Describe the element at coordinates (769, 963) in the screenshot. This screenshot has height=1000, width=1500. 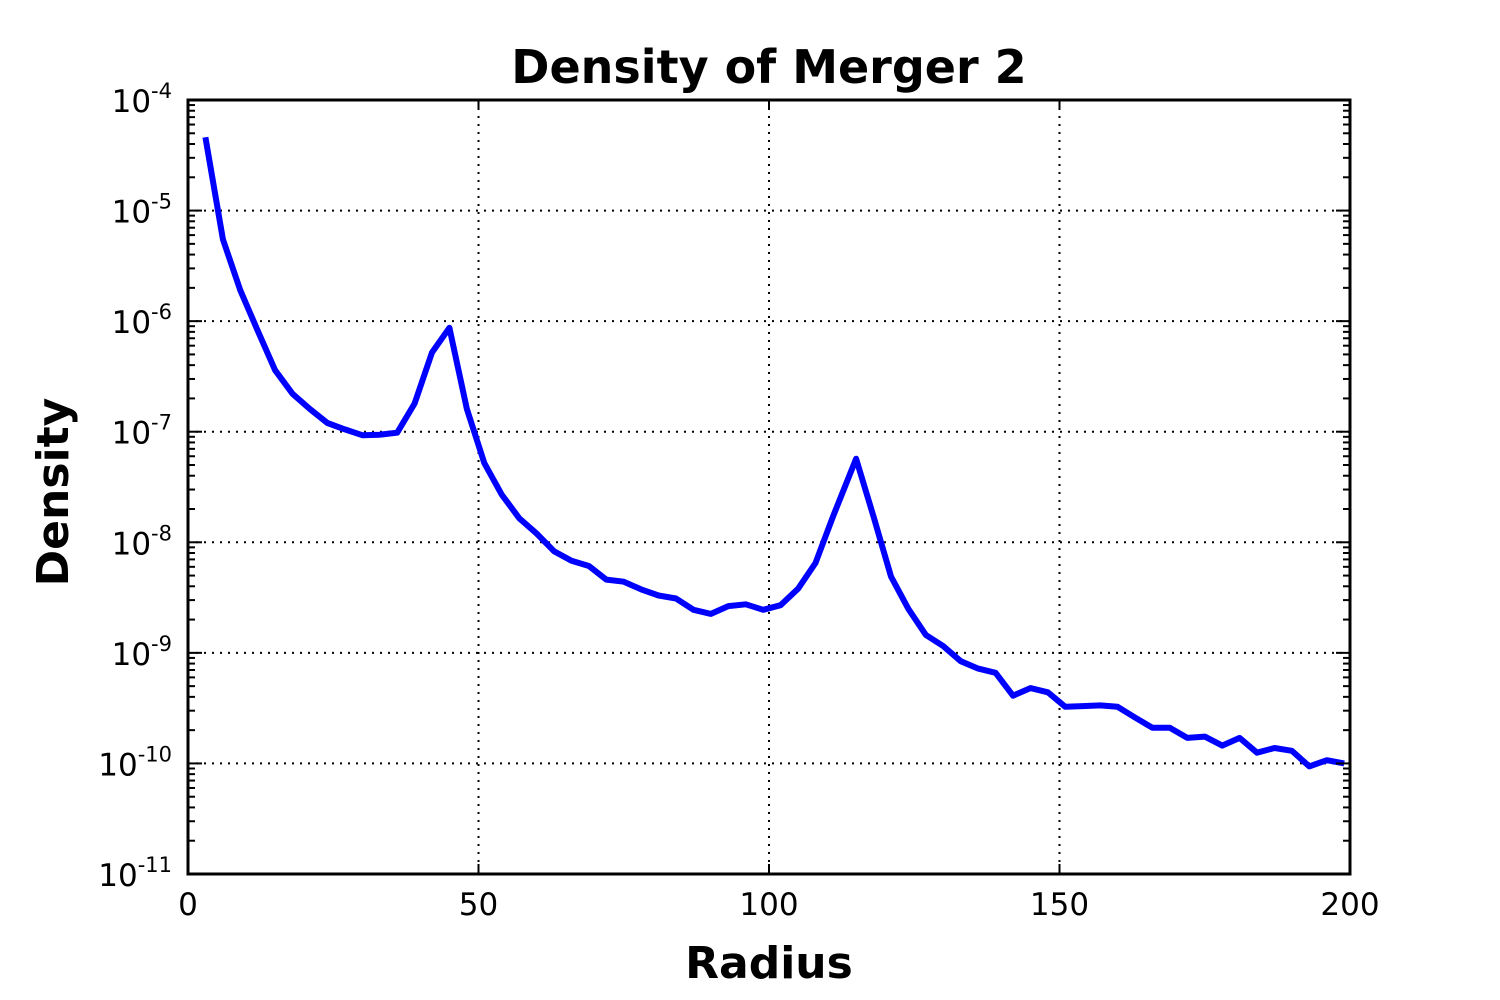
I see `x-axis-label: Radius` at that location.